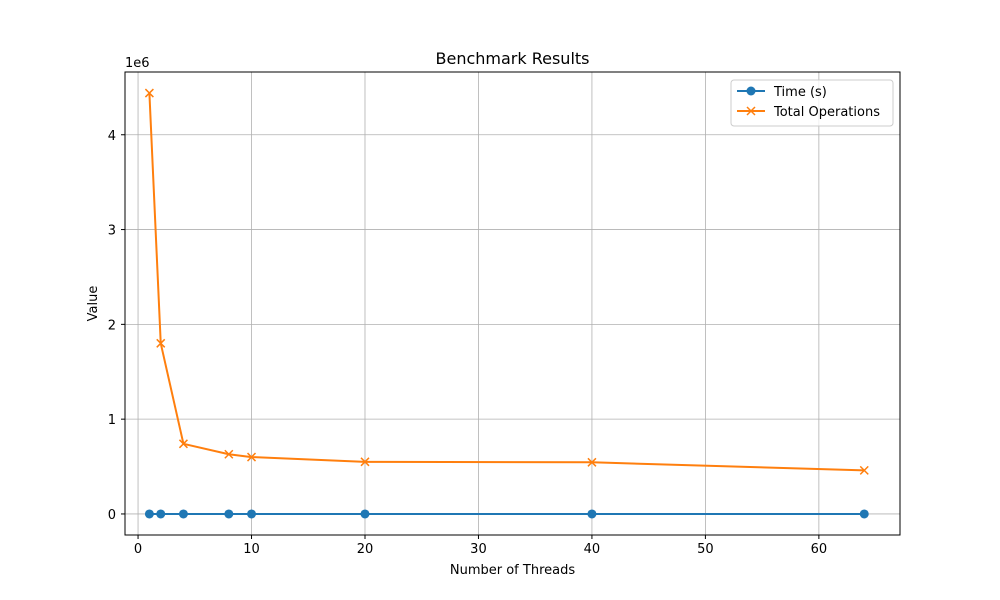 The height and width of the screenshot is (600, 1000). What do you see at coordinates (138, 549) in the screenshot?
I see `x-tick-label: 0` at bounding box center [138, 549].